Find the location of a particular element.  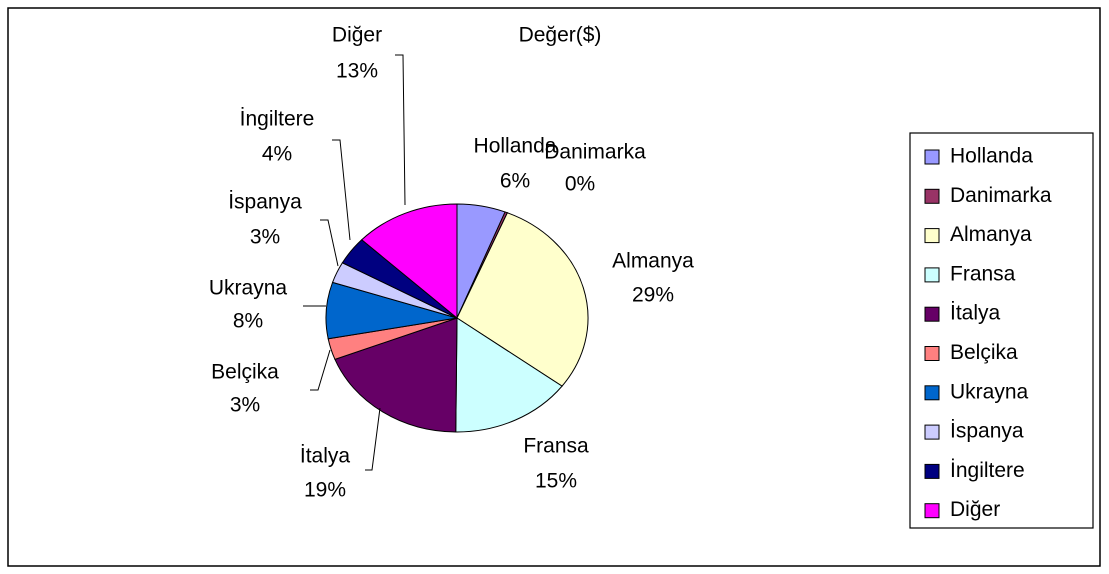

slice-label: İtalya is located at coordinates (325, 456).